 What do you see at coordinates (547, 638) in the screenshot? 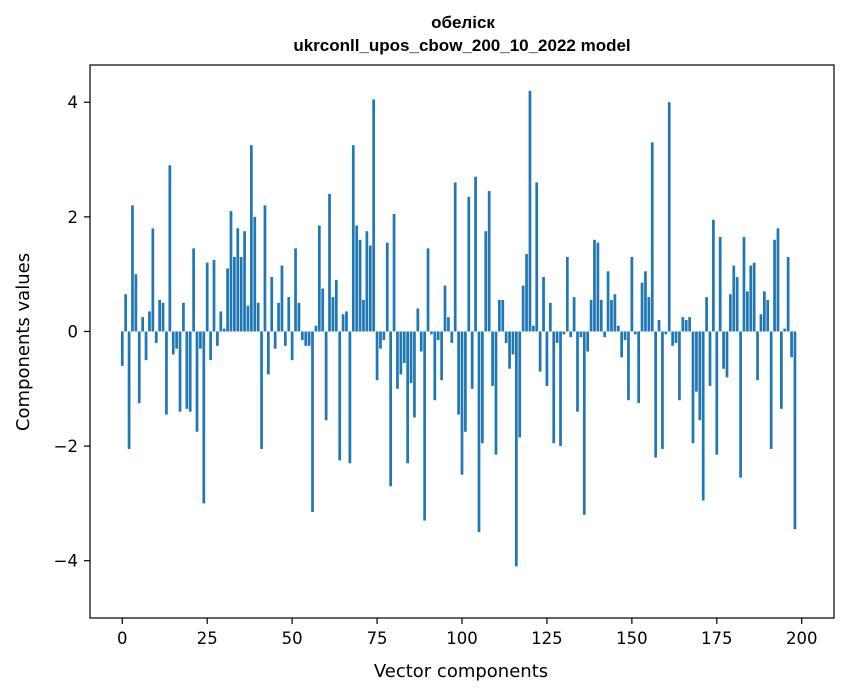
I see `x-tick-label: 125` at bounding box center [547, 638].